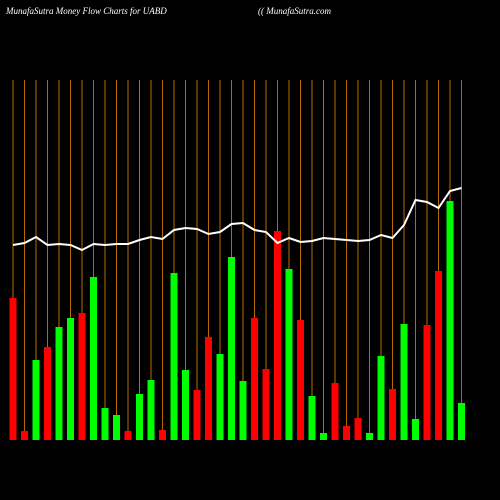 This screenshot has width=500, height=500. Describe the element at coordinates (294, 11) in the screenshot. I see `chart-subtitle: (( MunafaSutra.com` at that location.